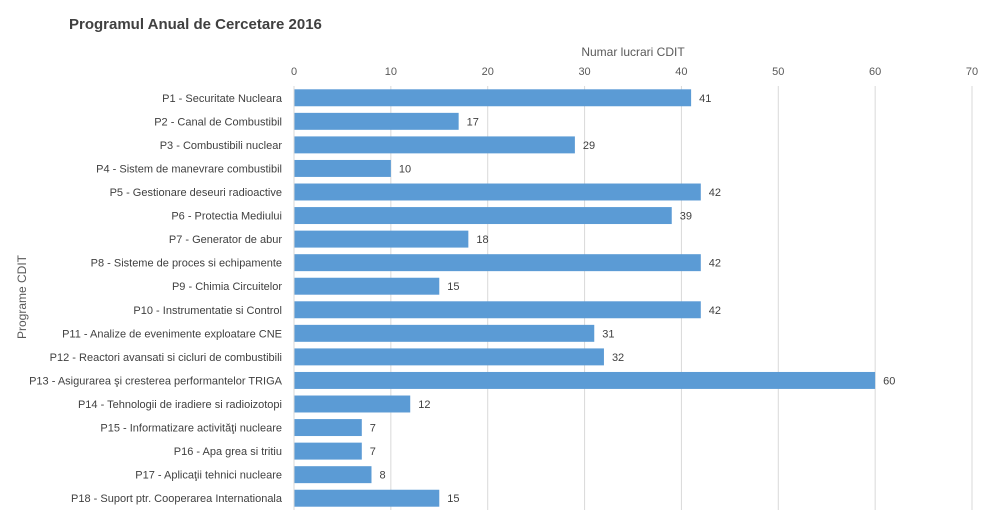 The image size is (985, 525). What do you see at coordinates (191, 429) in the screenshot?
I see `category-label: P15 - Informatizare activităţi nucleare` at bounding box center [191, 429].